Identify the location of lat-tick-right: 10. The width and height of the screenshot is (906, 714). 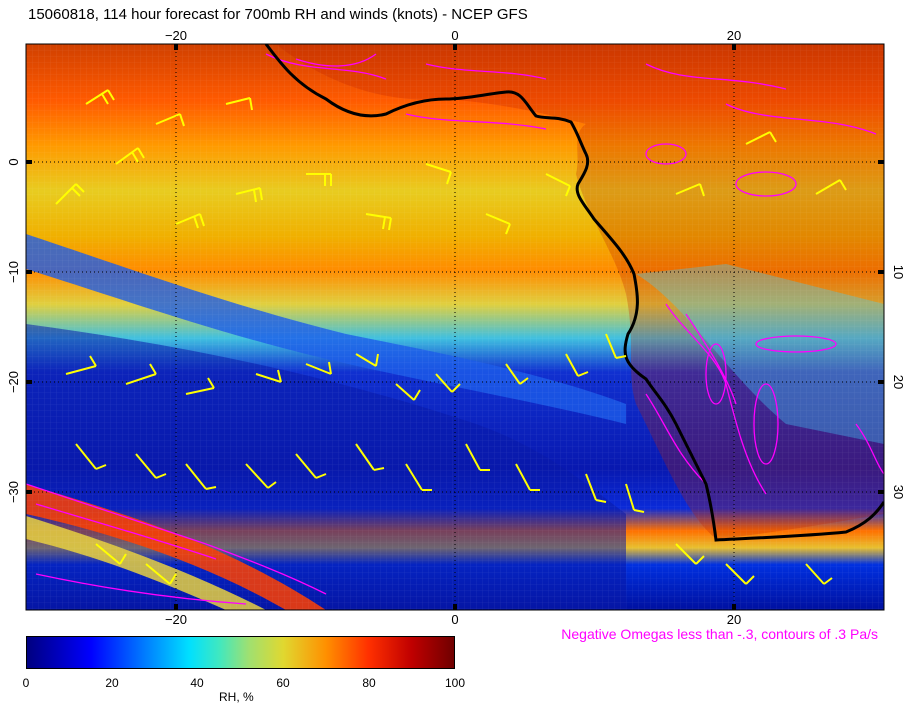
(898, 272).